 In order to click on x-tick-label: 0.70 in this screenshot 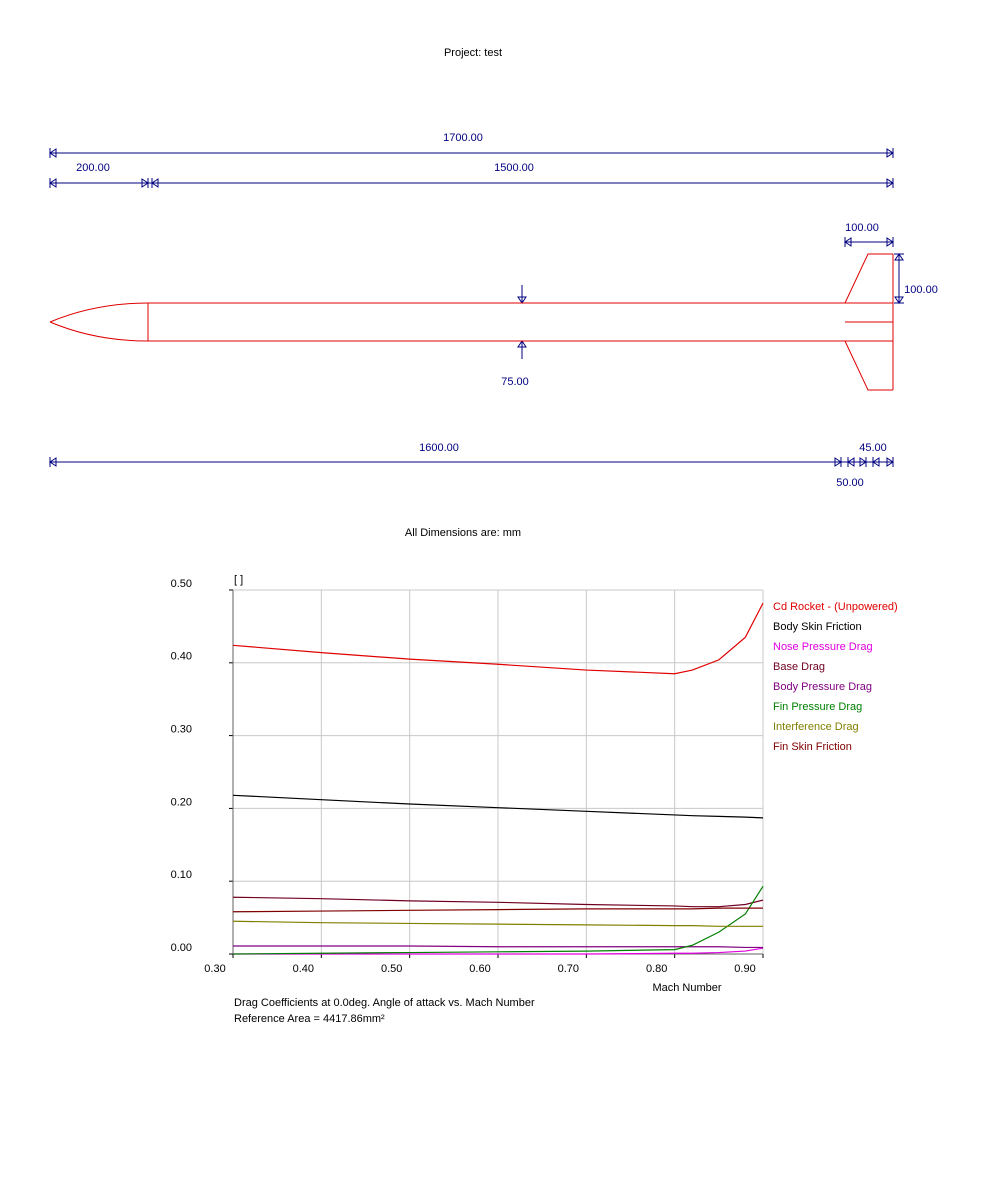, I will do `click(568, 969)`.